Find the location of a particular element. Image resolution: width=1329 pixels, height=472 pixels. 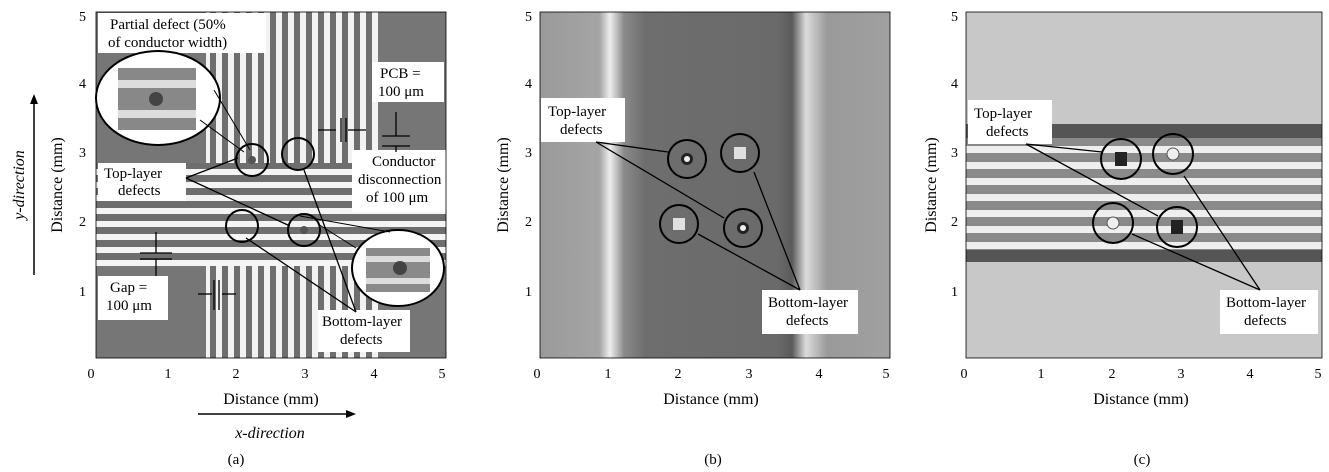

panel-c-y-tick-2: 2 is located at coordinates (954, 222).